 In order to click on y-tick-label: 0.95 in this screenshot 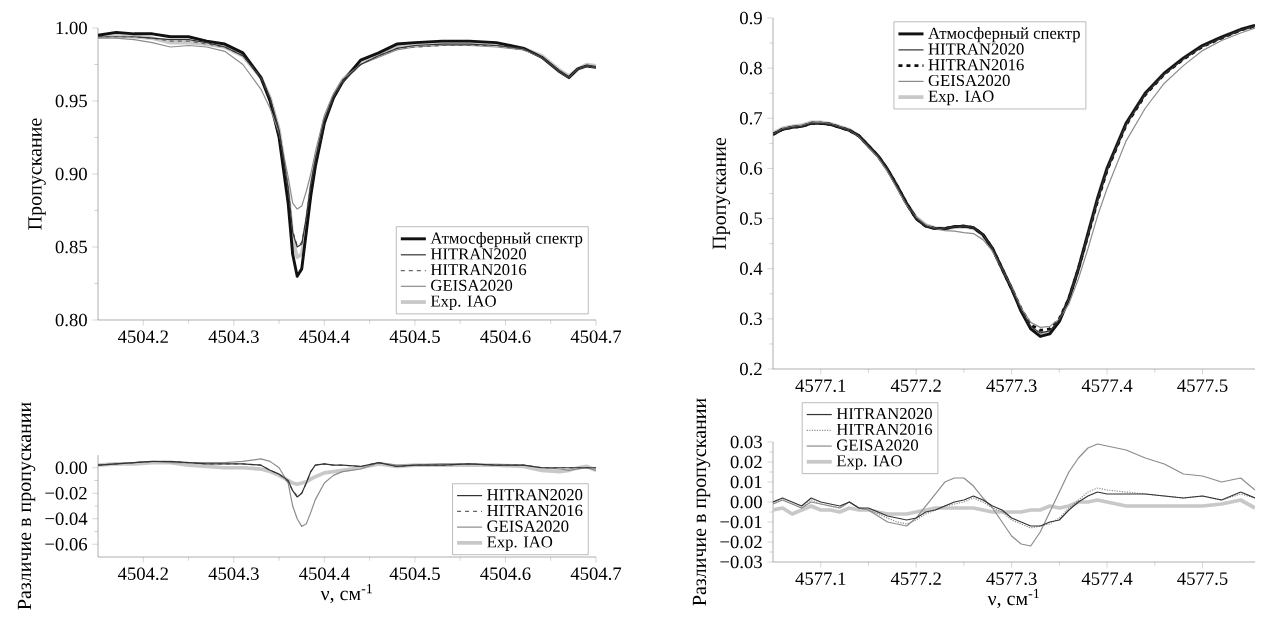, I will do `click(71, 101)`.